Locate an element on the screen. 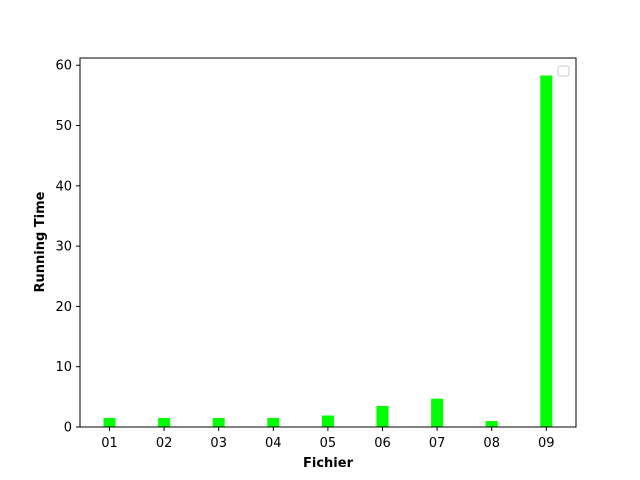 Image resolution: width=640 pixels, height=480 pixels. y-tick-label: 30 is located at coordinates (63, 247).